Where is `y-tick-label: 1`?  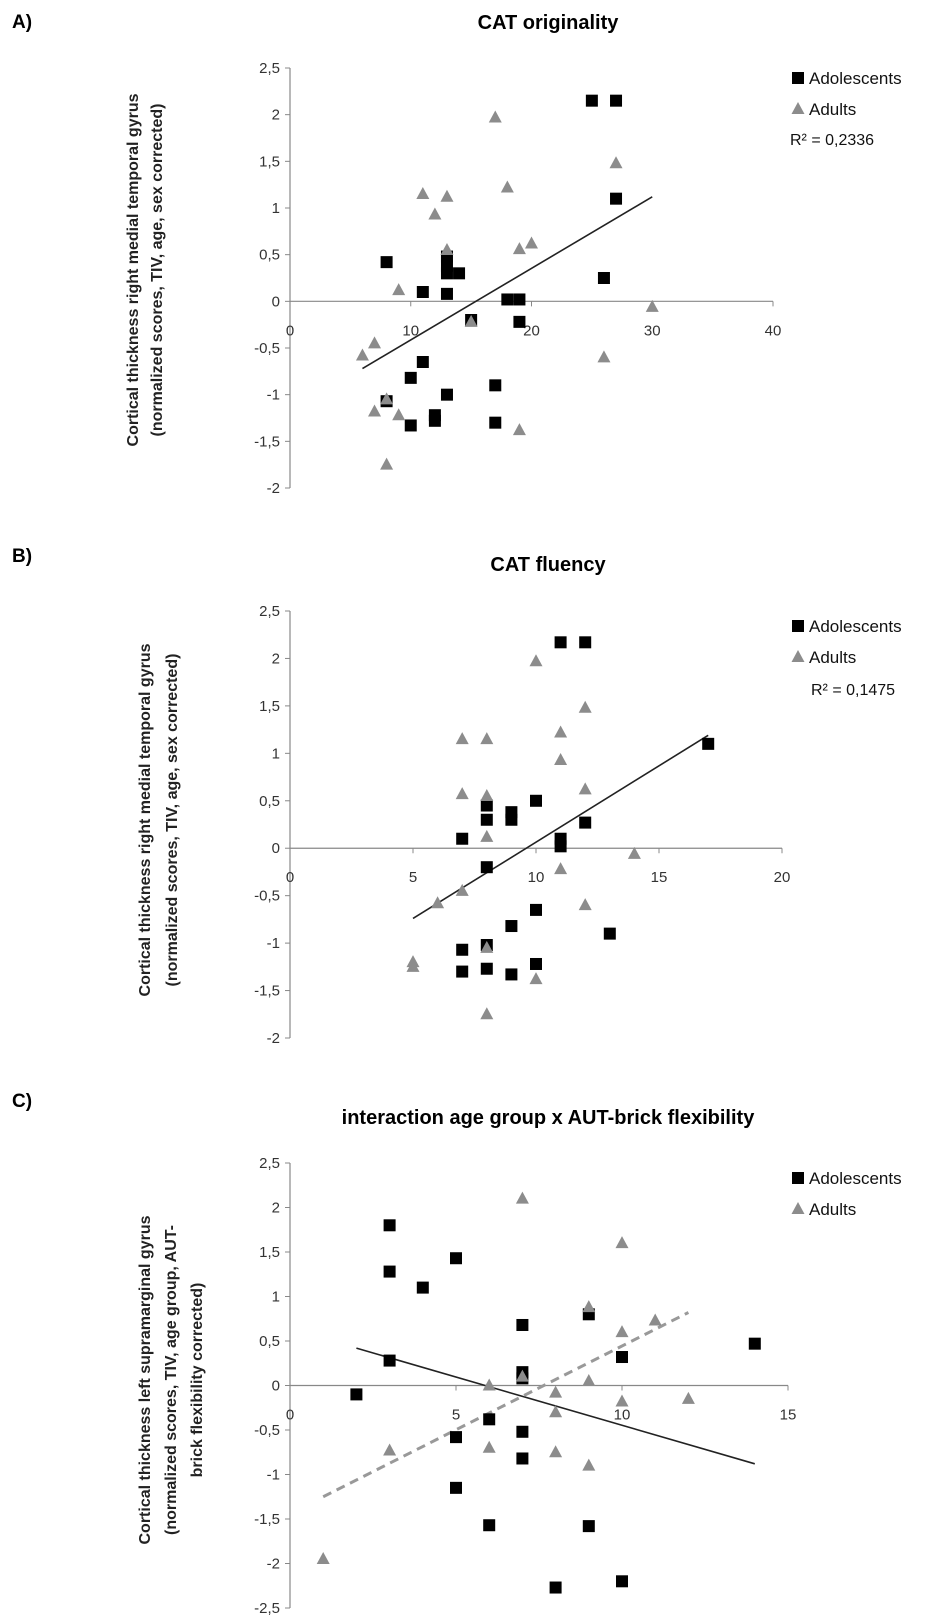 y-tick-label: 1 is located at coordinates (276, 753).